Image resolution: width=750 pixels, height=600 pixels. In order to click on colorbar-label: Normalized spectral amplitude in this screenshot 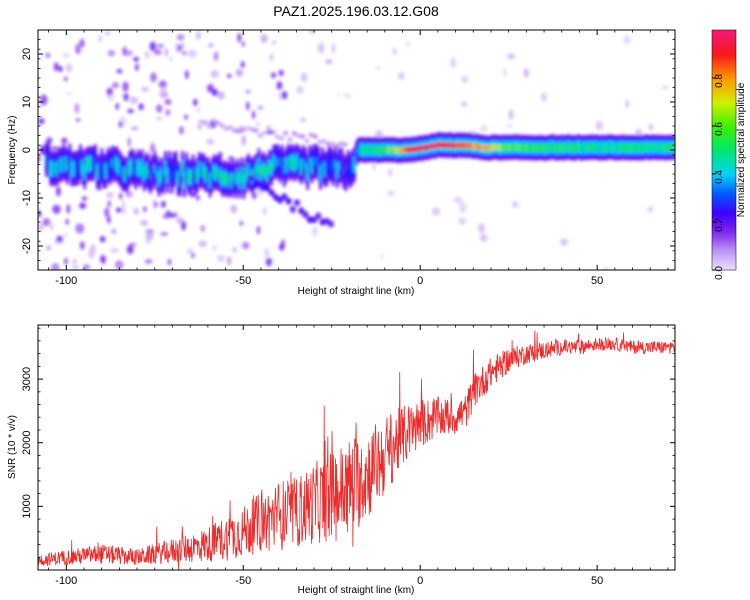, I will do `click(741, 149)`.